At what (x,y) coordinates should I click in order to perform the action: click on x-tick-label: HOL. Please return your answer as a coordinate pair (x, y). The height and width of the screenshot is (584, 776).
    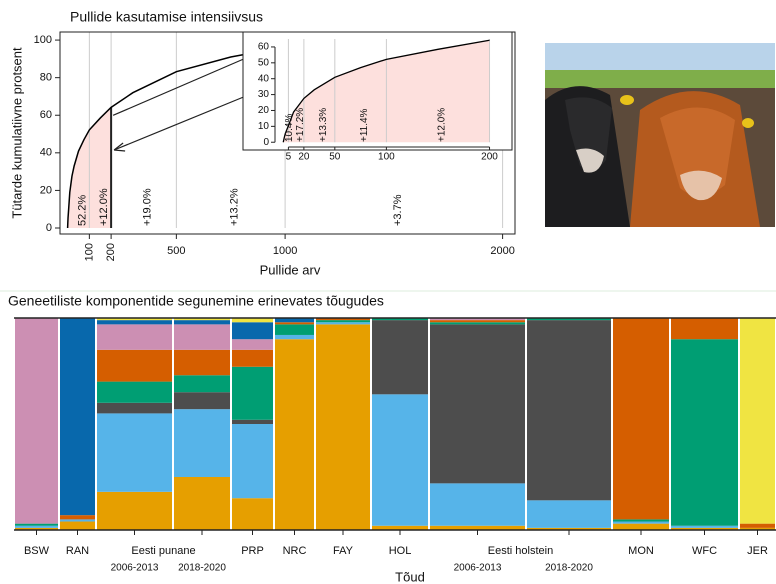
    Looking at the image, I should click on (400, 551).